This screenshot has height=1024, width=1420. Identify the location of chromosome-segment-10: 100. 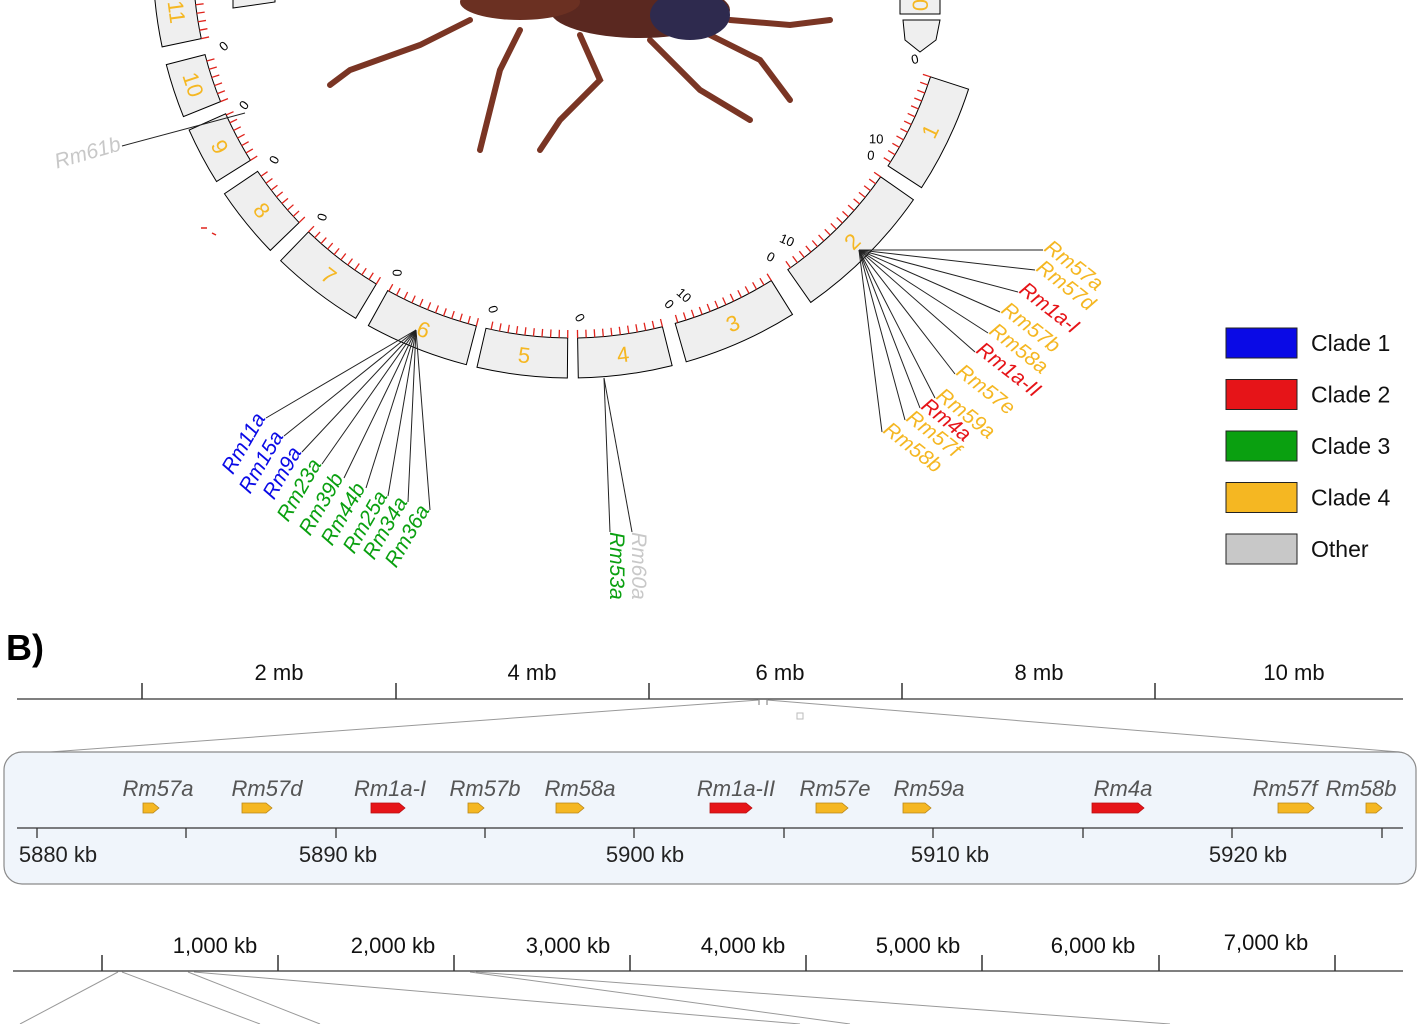
(208, 86).